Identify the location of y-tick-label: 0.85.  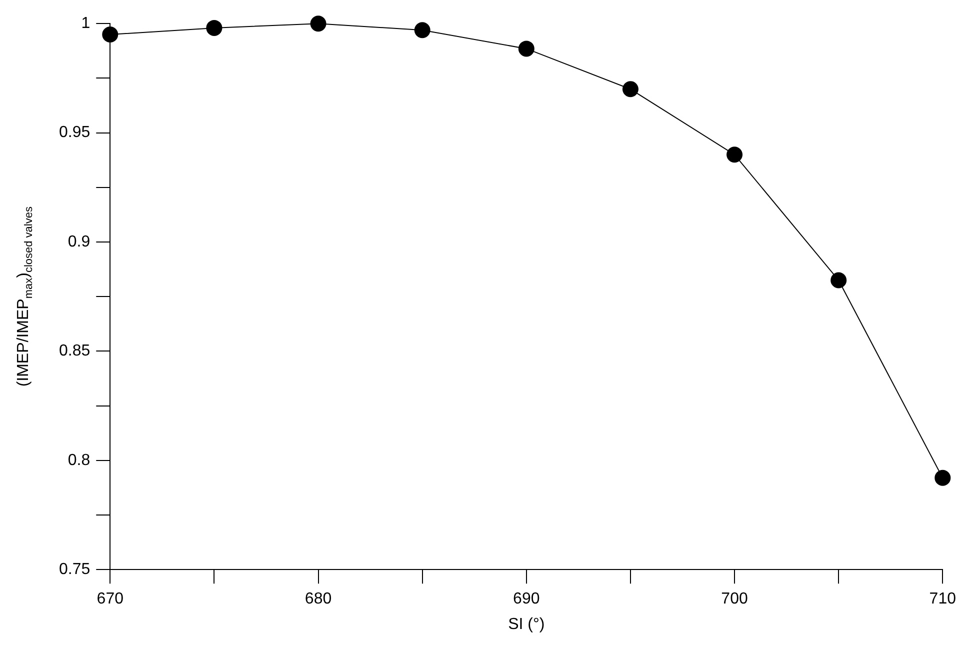
(74, 351).